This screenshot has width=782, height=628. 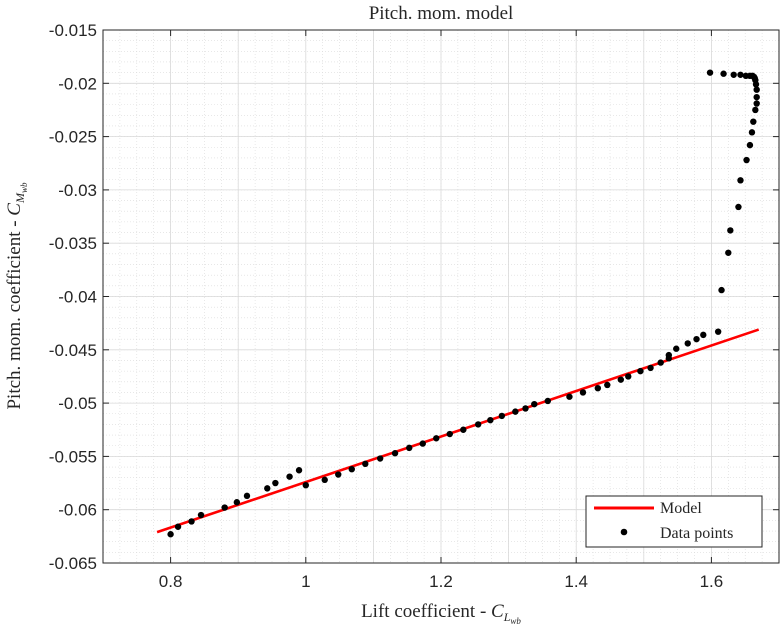 I want to click on x-axis-title-symbol: C, so click(x=497, y=611).